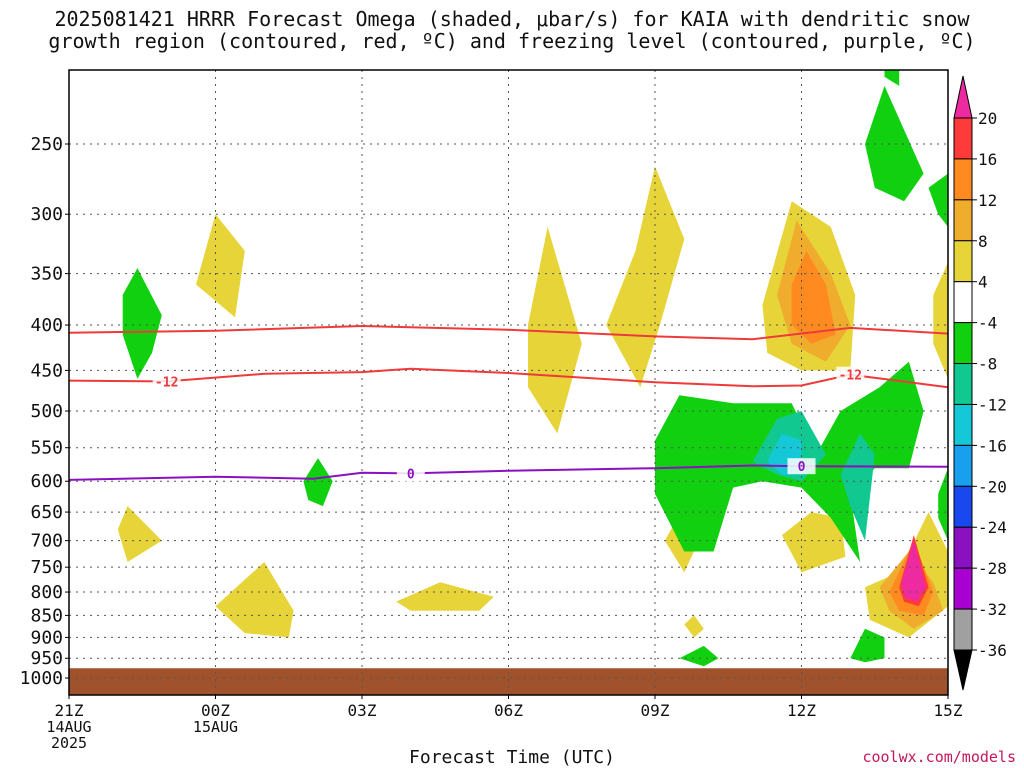  I want to click on y-tick-label: 700, so click(46, 541).